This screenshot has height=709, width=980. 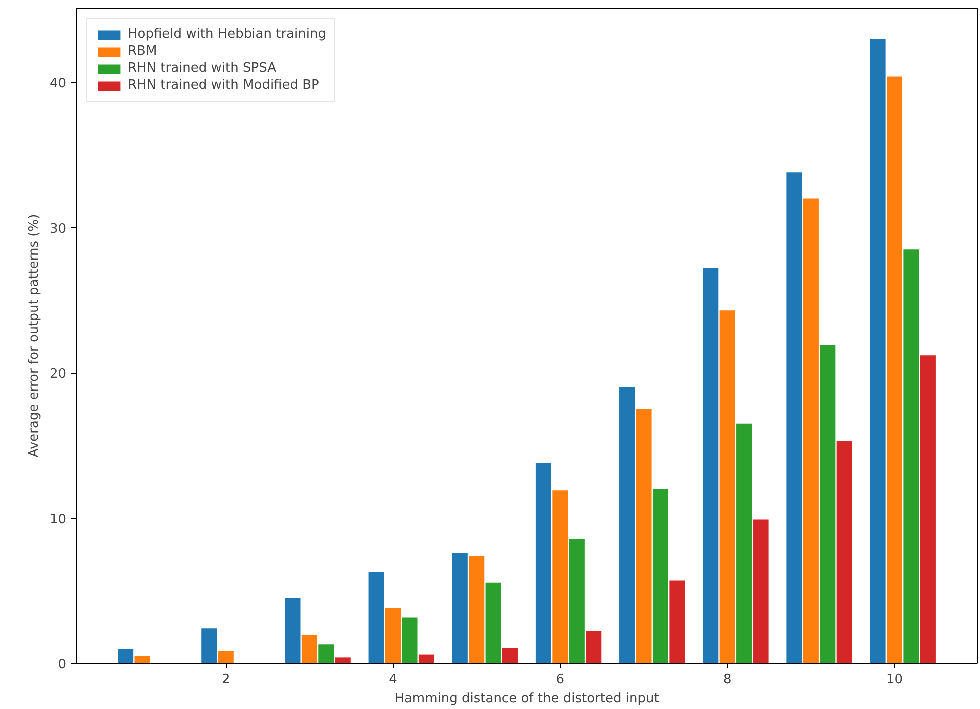 I want to click on x-axis-title: Hamming distance of the distorted input, so click(x=527, y=699).